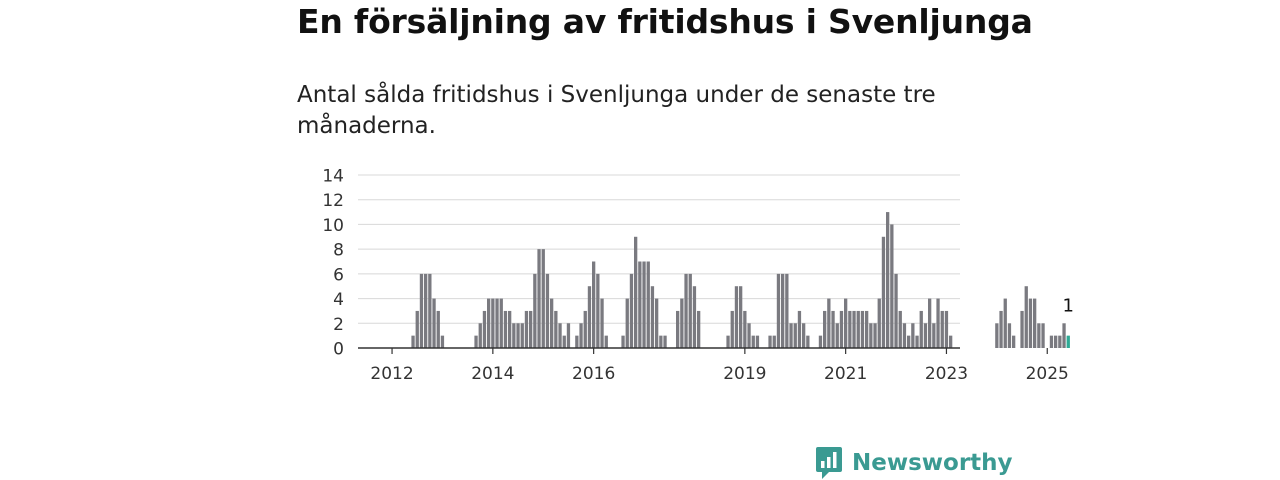 The image size is (1280, 480). What do you see at coordinates (333, 226) in the screenshot?
I see `y-tick-label: 10` at bounding box center [333, 226].